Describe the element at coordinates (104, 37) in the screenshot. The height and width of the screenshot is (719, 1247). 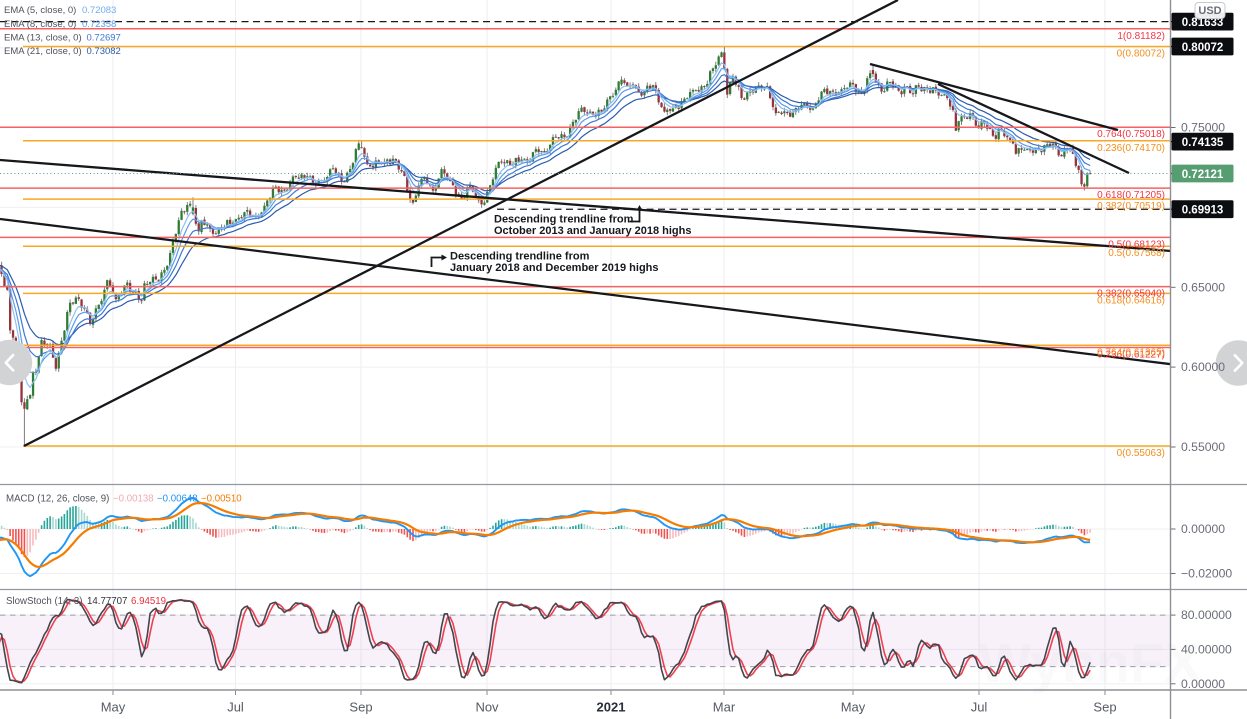
I see `svg-text: 0.72697` at that location.